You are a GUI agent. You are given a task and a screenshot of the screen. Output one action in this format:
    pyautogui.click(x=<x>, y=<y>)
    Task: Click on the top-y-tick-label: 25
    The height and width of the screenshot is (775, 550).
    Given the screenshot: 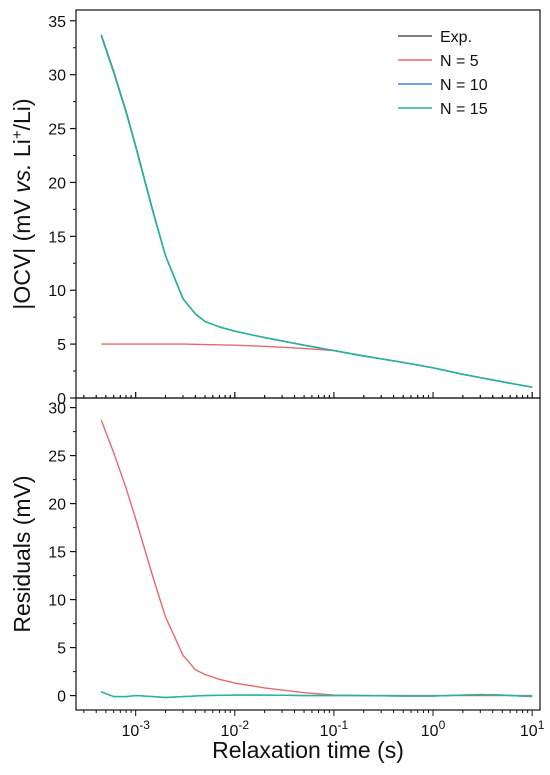 What is the action you would take?
    pyautogui.click(x=57, y=130)
    